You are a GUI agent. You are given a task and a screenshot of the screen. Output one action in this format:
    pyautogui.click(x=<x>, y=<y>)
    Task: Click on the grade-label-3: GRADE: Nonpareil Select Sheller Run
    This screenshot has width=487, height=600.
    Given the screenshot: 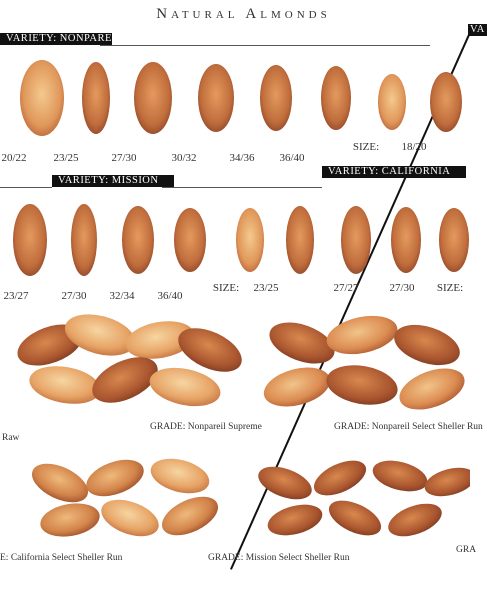 What is the action you would take?
    pyautogui.click(x=408, y=427)
    